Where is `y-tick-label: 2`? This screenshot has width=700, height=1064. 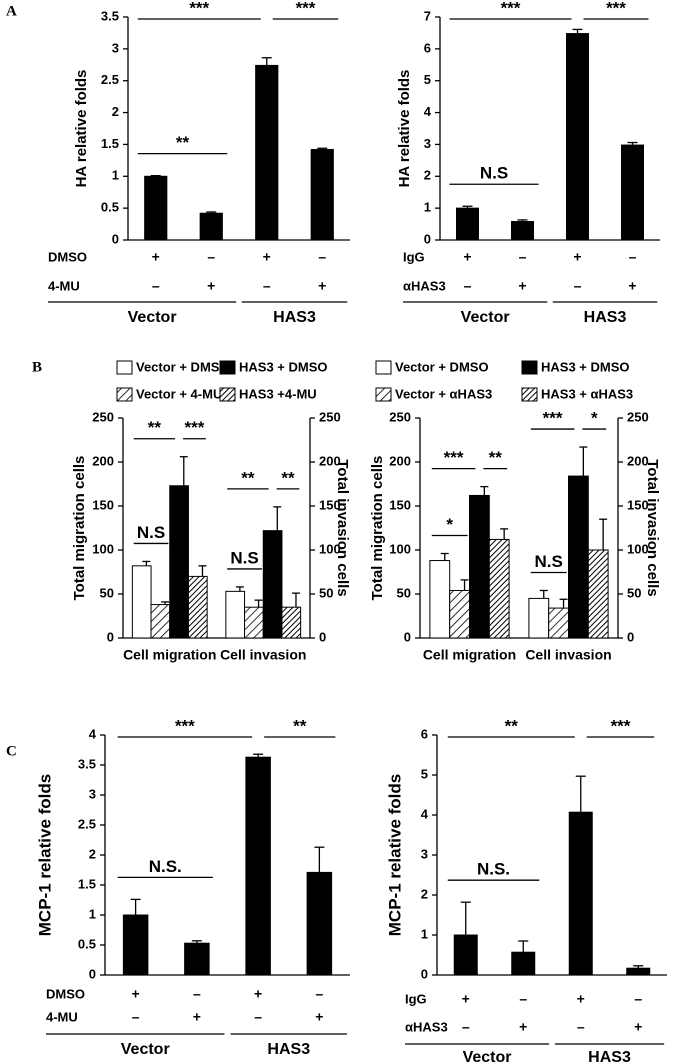 y-tick-label: 2 is located at coordinates (424, 893).